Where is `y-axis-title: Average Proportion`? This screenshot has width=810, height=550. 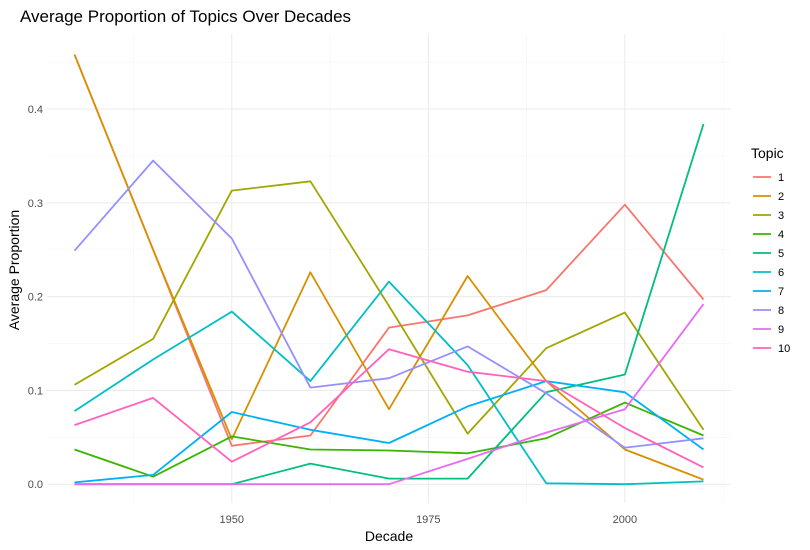
y-axis-title: Average Proportion is located at coordinates (14, 270).